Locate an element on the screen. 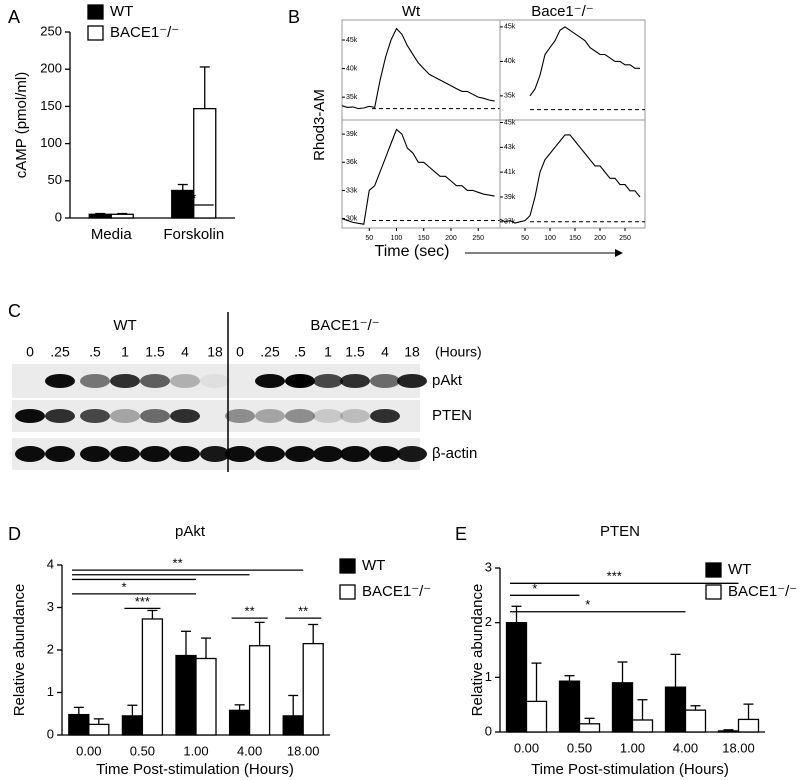 The width and height of the screenshot is (800, 780). panel-label: C is located at coordinates (14, 311).